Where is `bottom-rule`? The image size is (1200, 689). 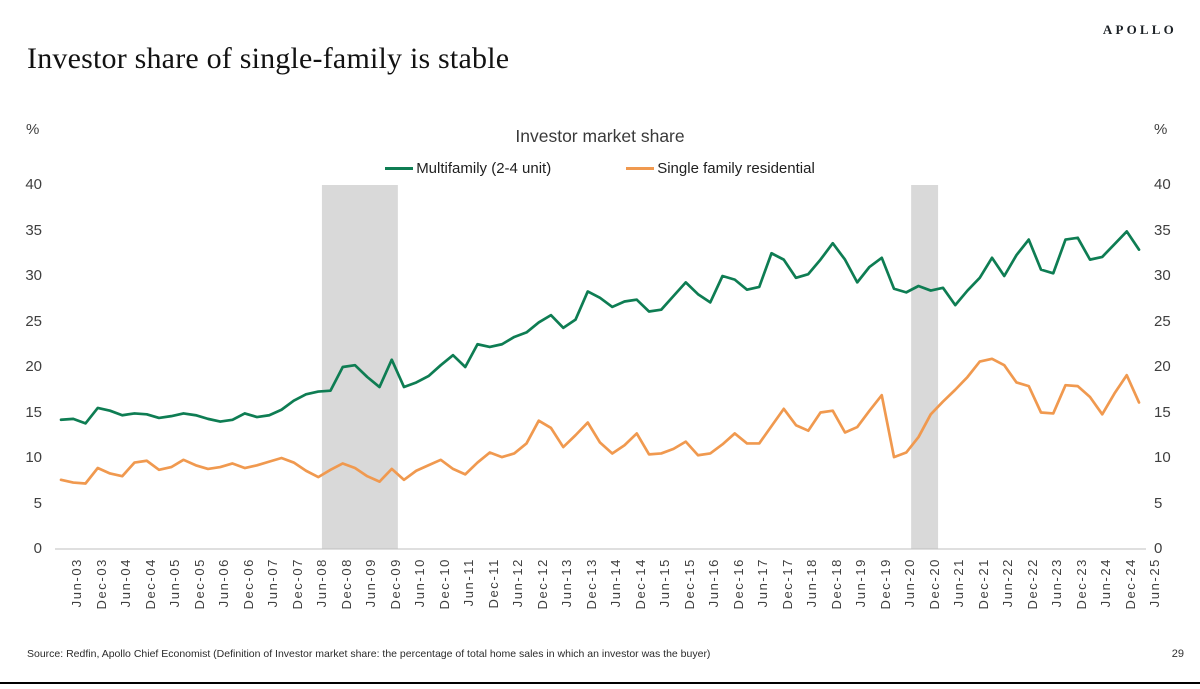 bottom-rule is located at coordinates (600, 683).